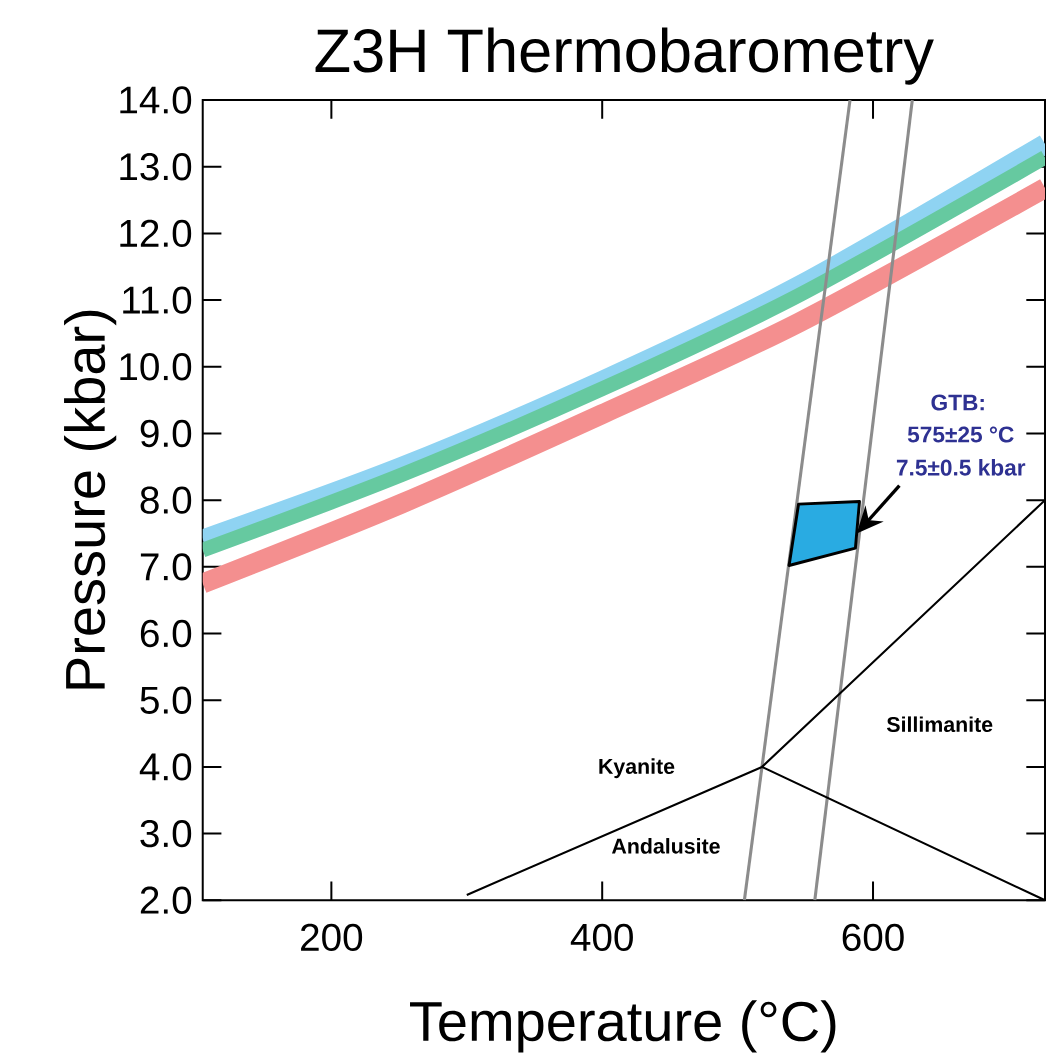  I want to click on y-tick-label: 6.0, so click(166, 633).